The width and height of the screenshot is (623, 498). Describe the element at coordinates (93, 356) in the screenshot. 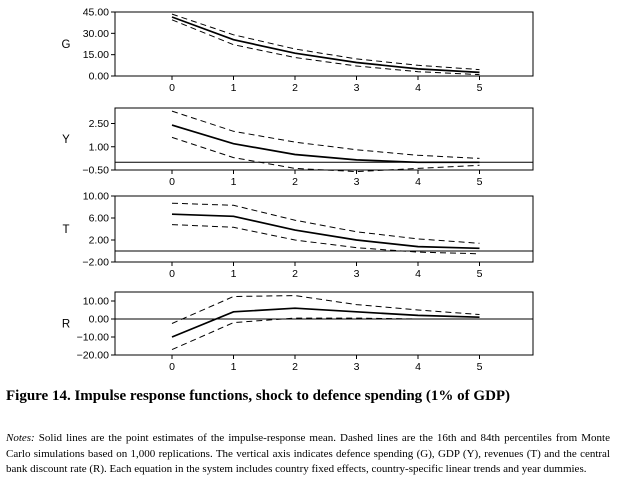

I see `y-tick-label: −20.00` at that location.